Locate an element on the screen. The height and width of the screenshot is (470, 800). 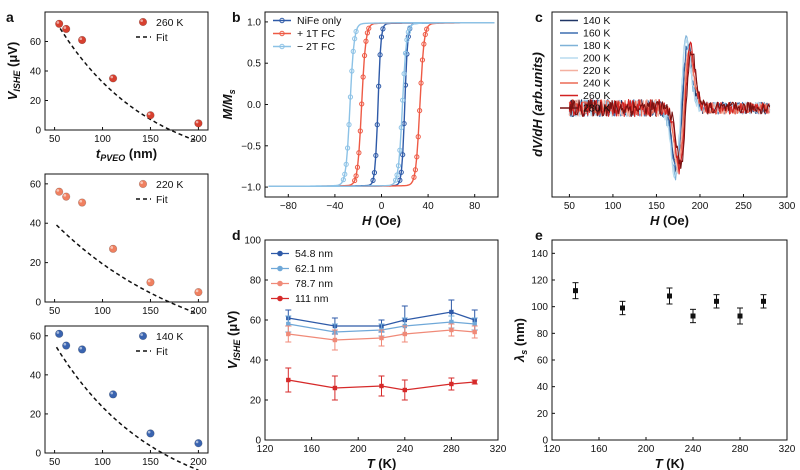
y-tick-label: 120 is located at coordinates (539, 281).